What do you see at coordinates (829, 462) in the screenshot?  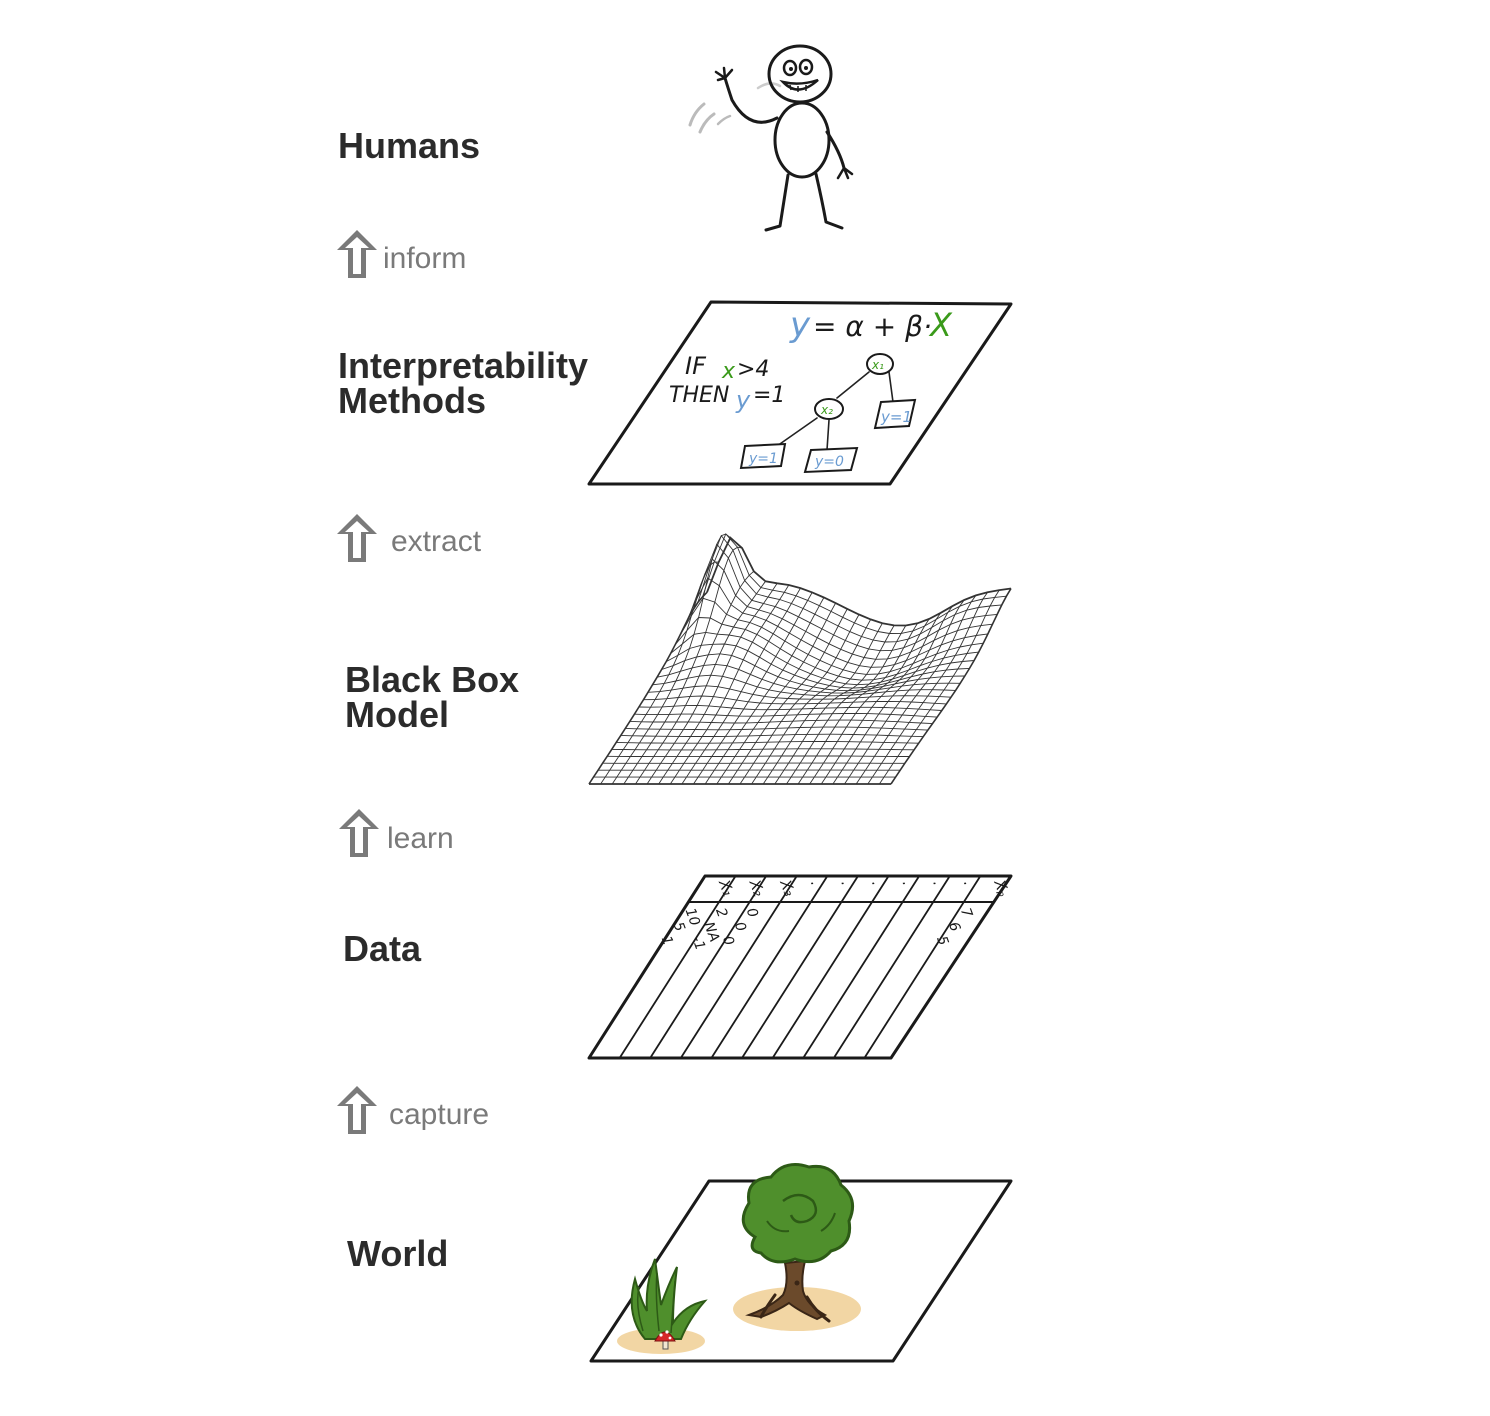 I see `tree-leaf-3: y=0` at bounding box center [829, 462].